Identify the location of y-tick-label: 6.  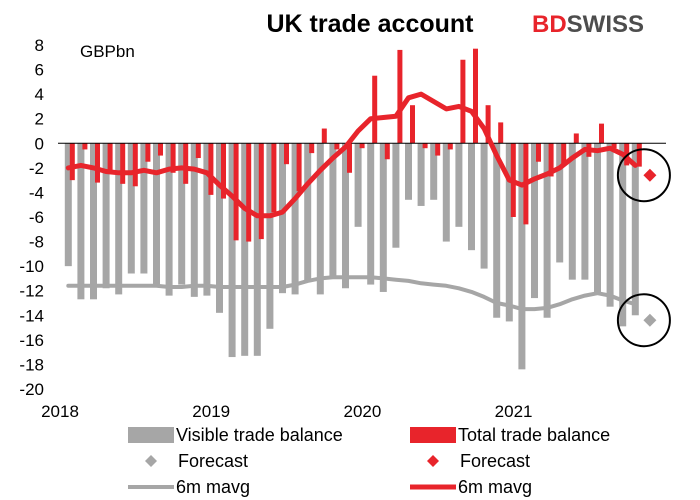
(39, 70).